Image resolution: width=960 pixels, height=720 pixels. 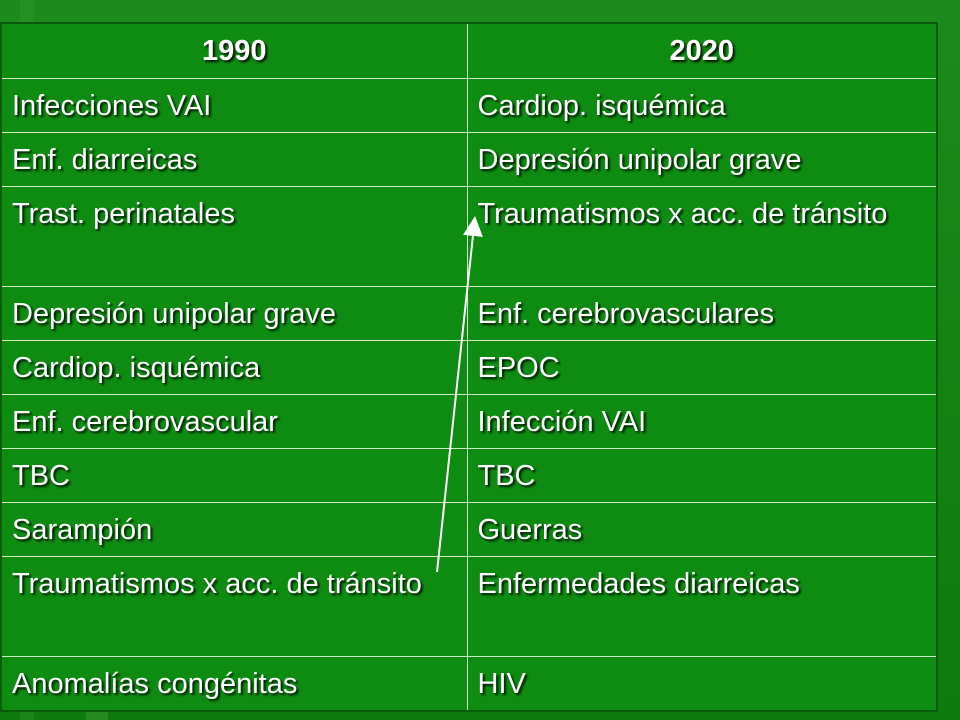 I want to click on table-row: Enf. cerebrovascular Infección VAI, so click(x=469, y=421).